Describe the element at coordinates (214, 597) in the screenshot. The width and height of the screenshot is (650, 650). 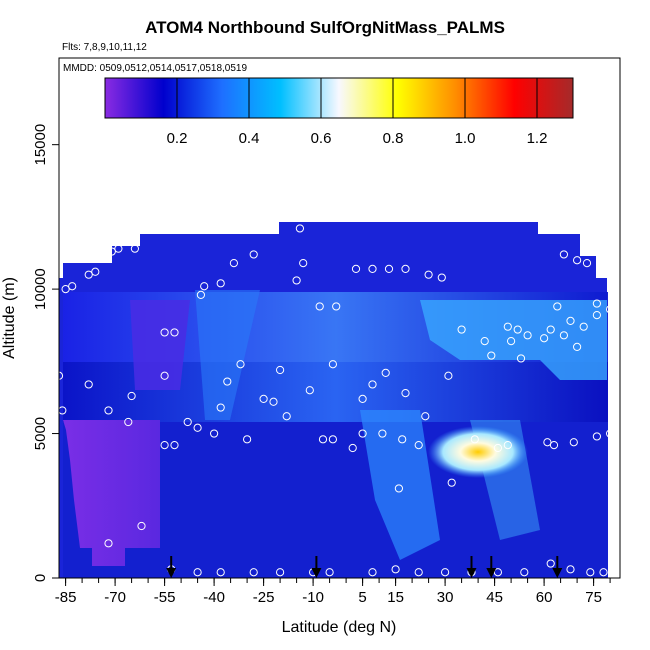
I see `x-tick-label: -40` at that location.